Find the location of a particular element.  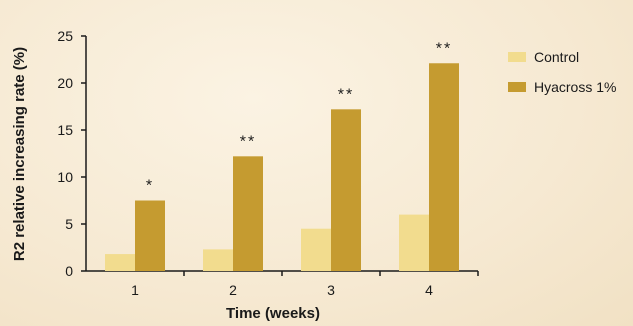

y-tick-label: 0 is located at coordinates (69, 271).